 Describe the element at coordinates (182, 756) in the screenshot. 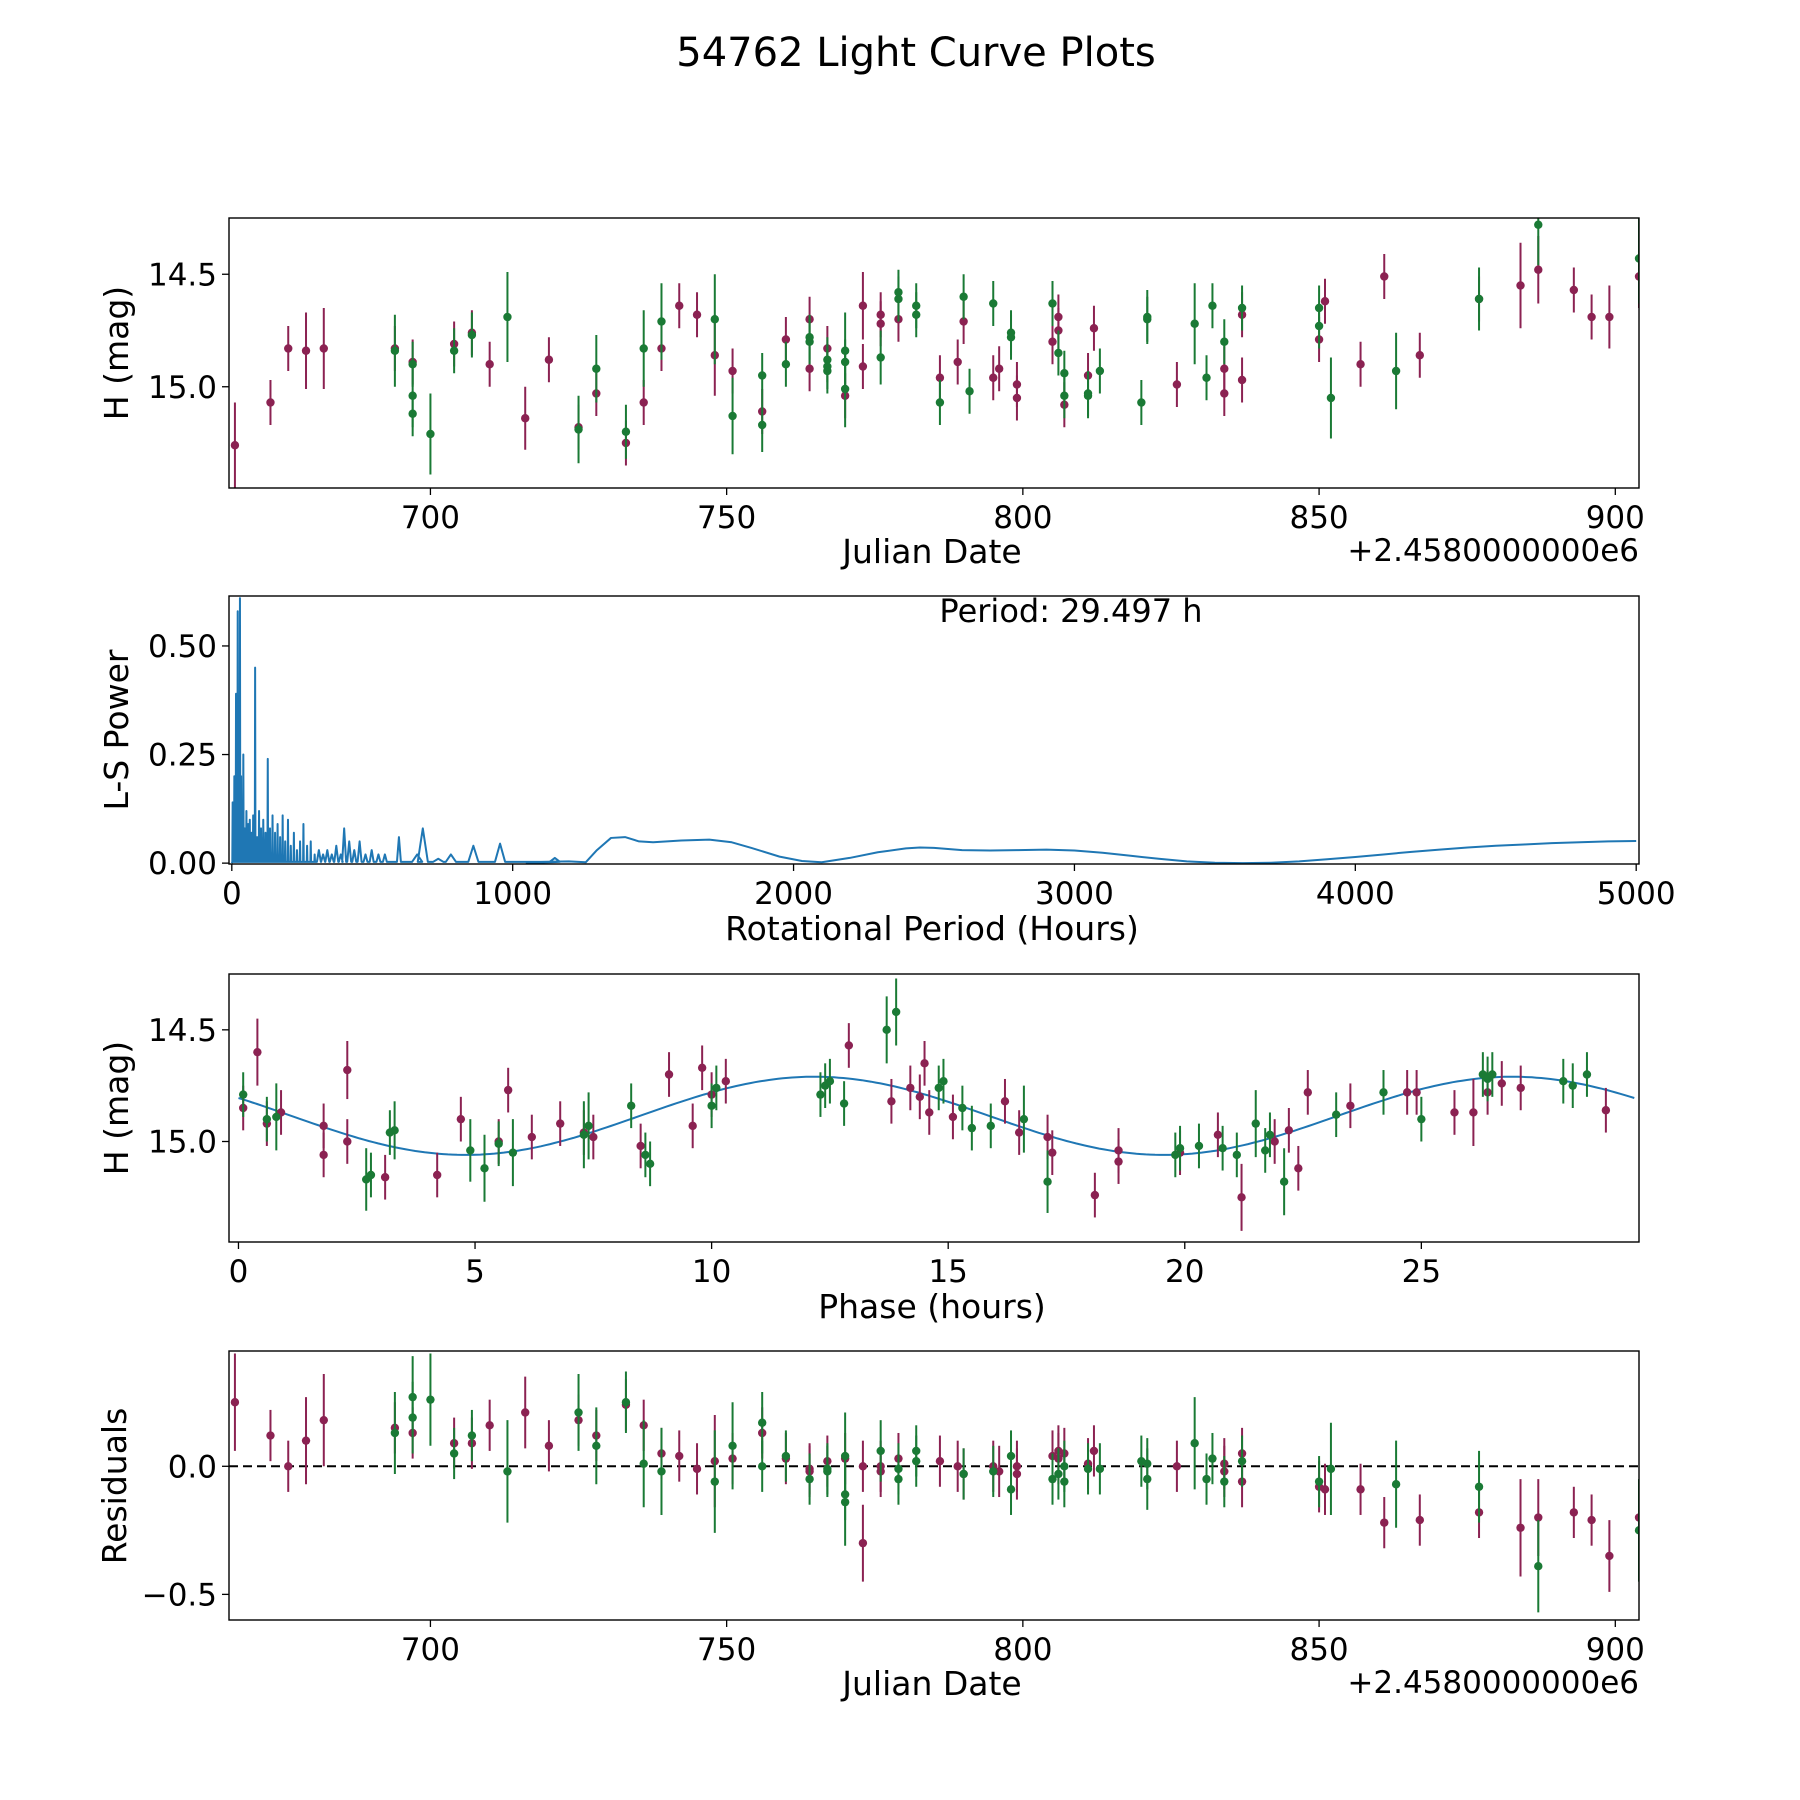

I see `periodogram-ytick-label: 0.25` at that location.